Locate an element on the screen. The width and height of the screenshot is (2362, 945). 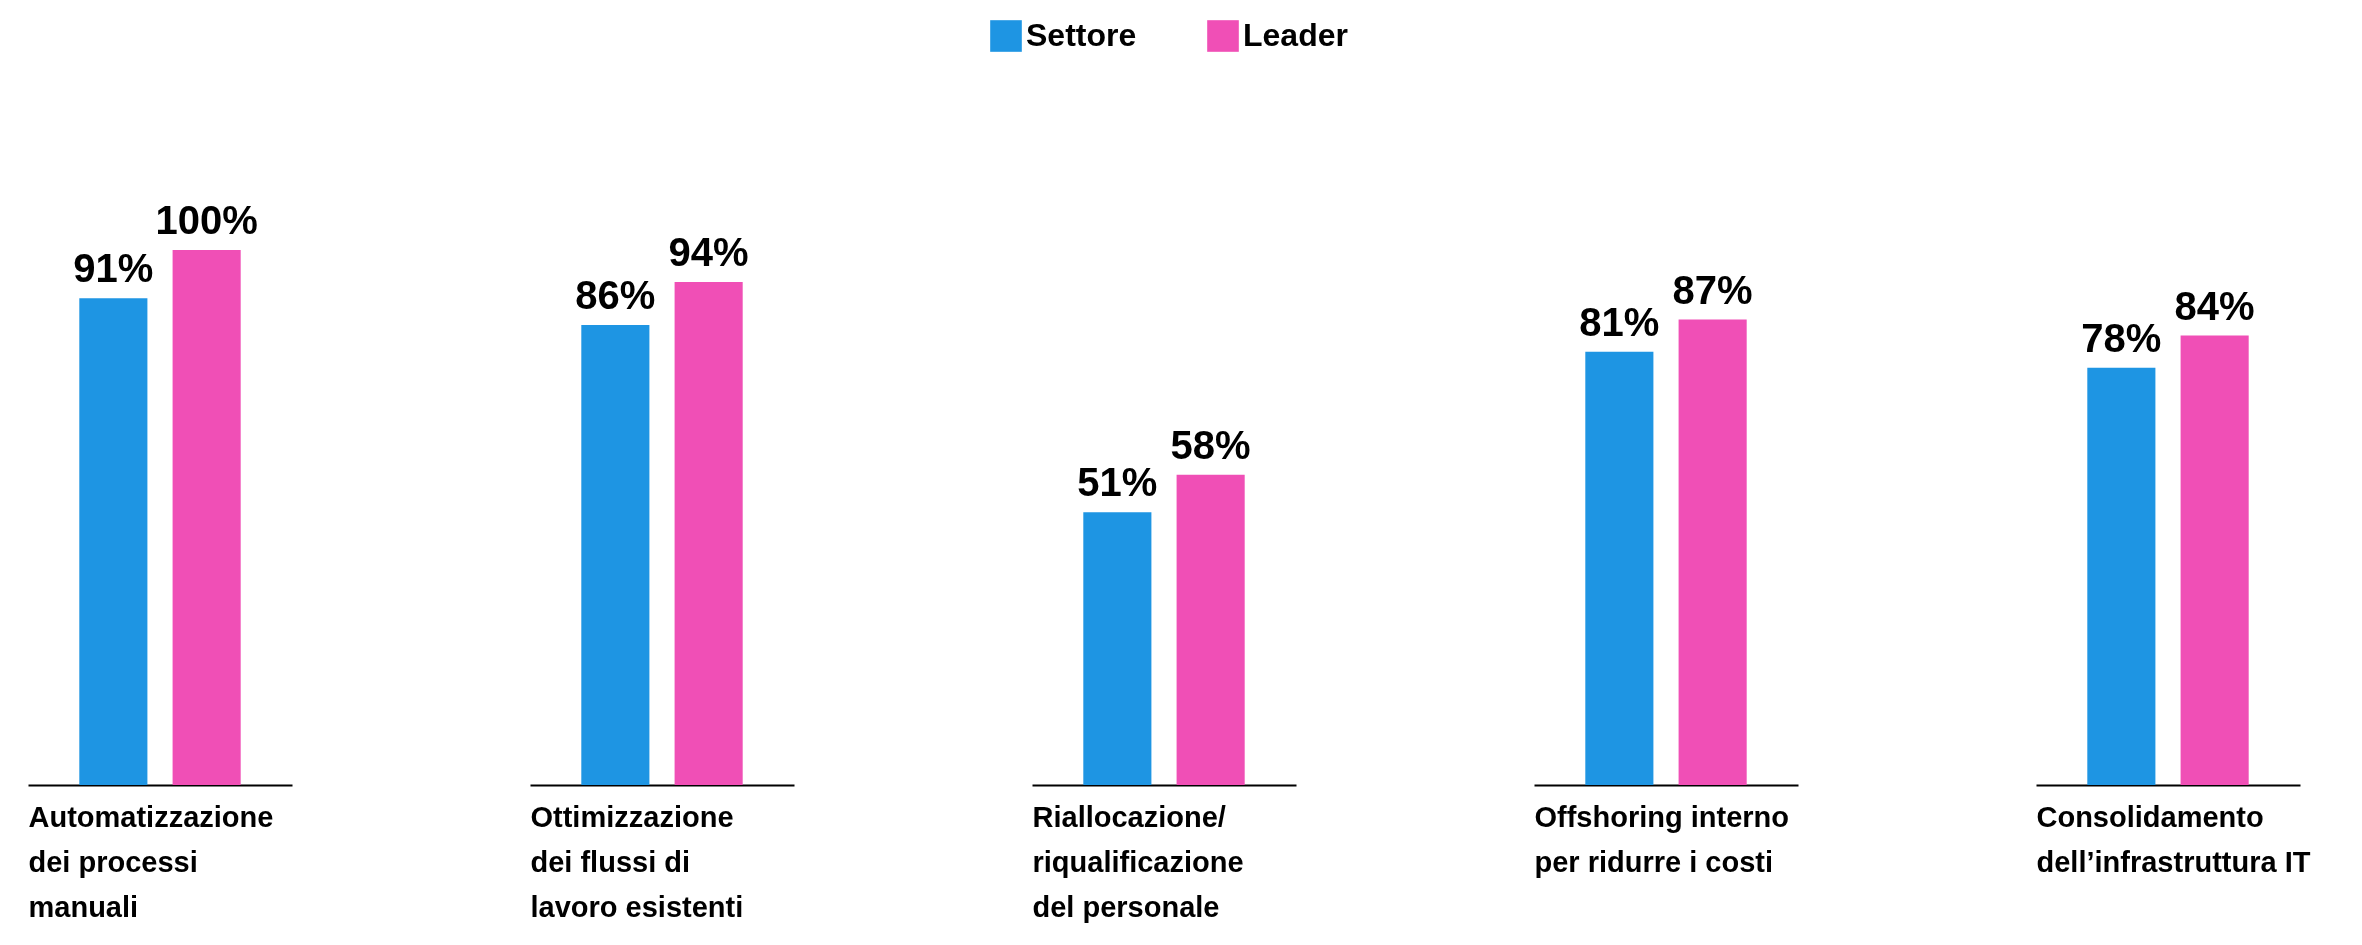
x-tick-label: Ottimizzazione dei flussi di lavoro esistenti is located at coordinates (637, 861).